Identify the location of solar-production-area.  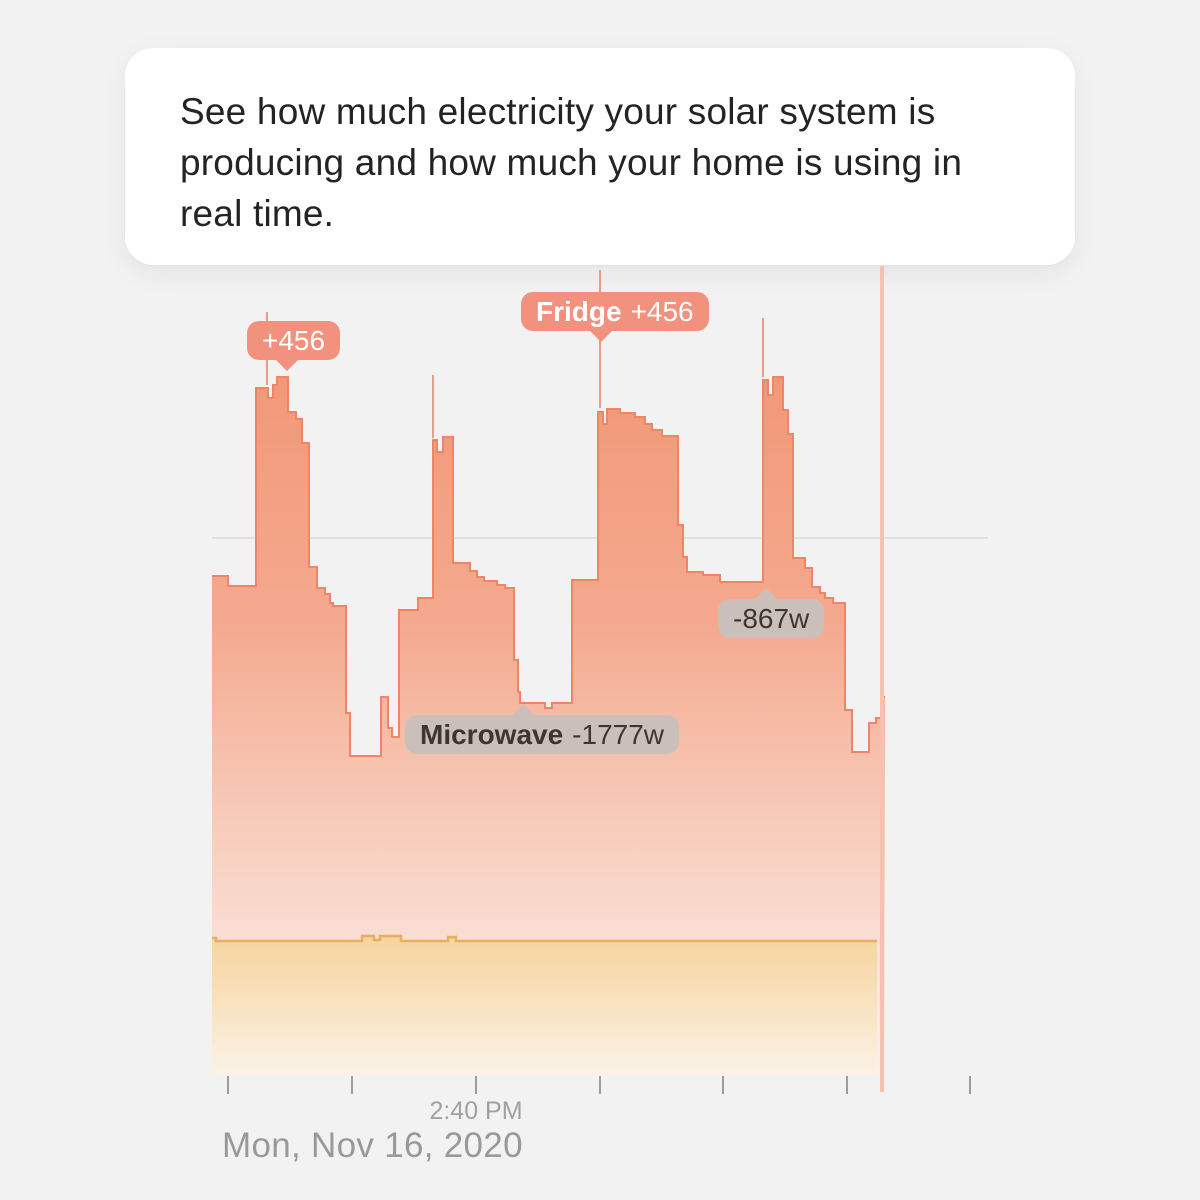
(544, 1005).